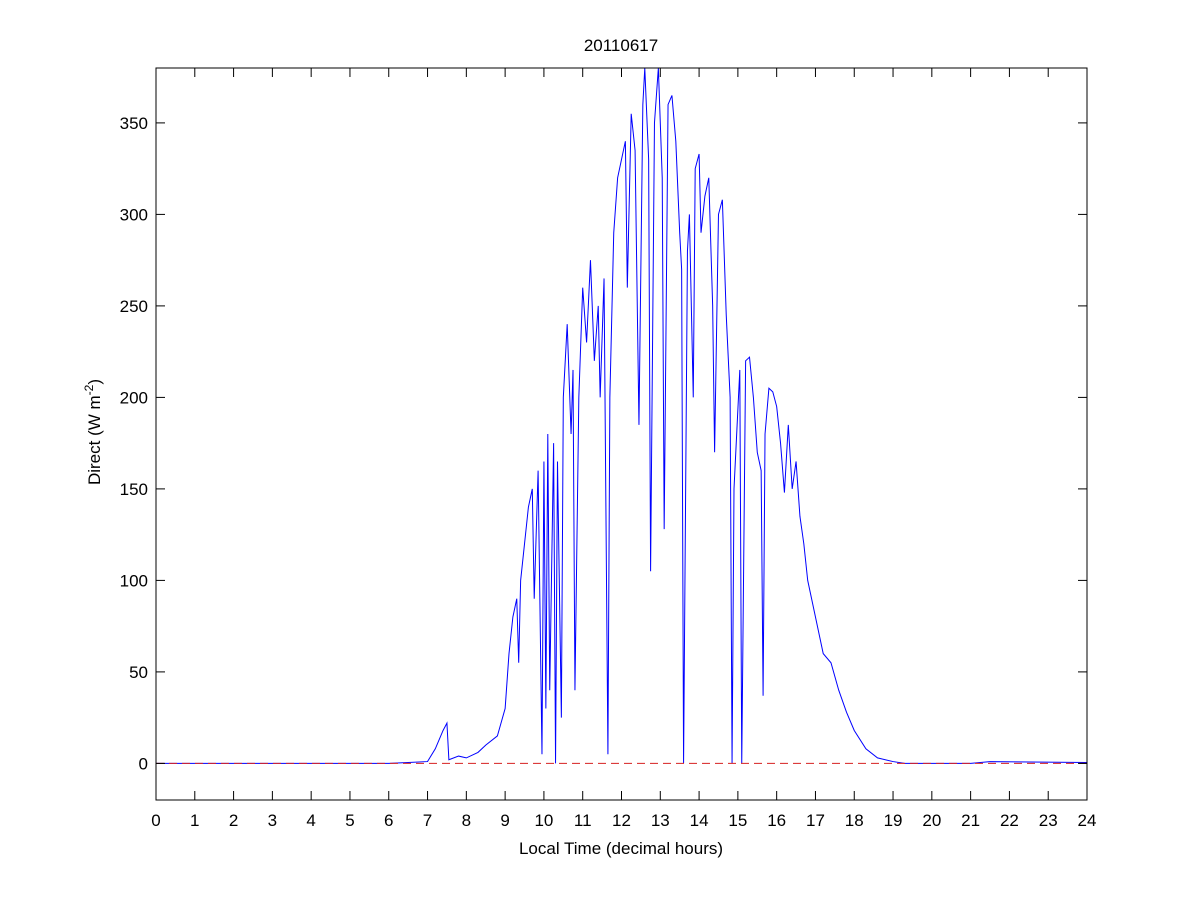 The image size is (1201, 900). What do you see at coordinates (94, 440) in the screenshot?
I see `y-label-text: Direct (W m` at bounding box center [94, 440].